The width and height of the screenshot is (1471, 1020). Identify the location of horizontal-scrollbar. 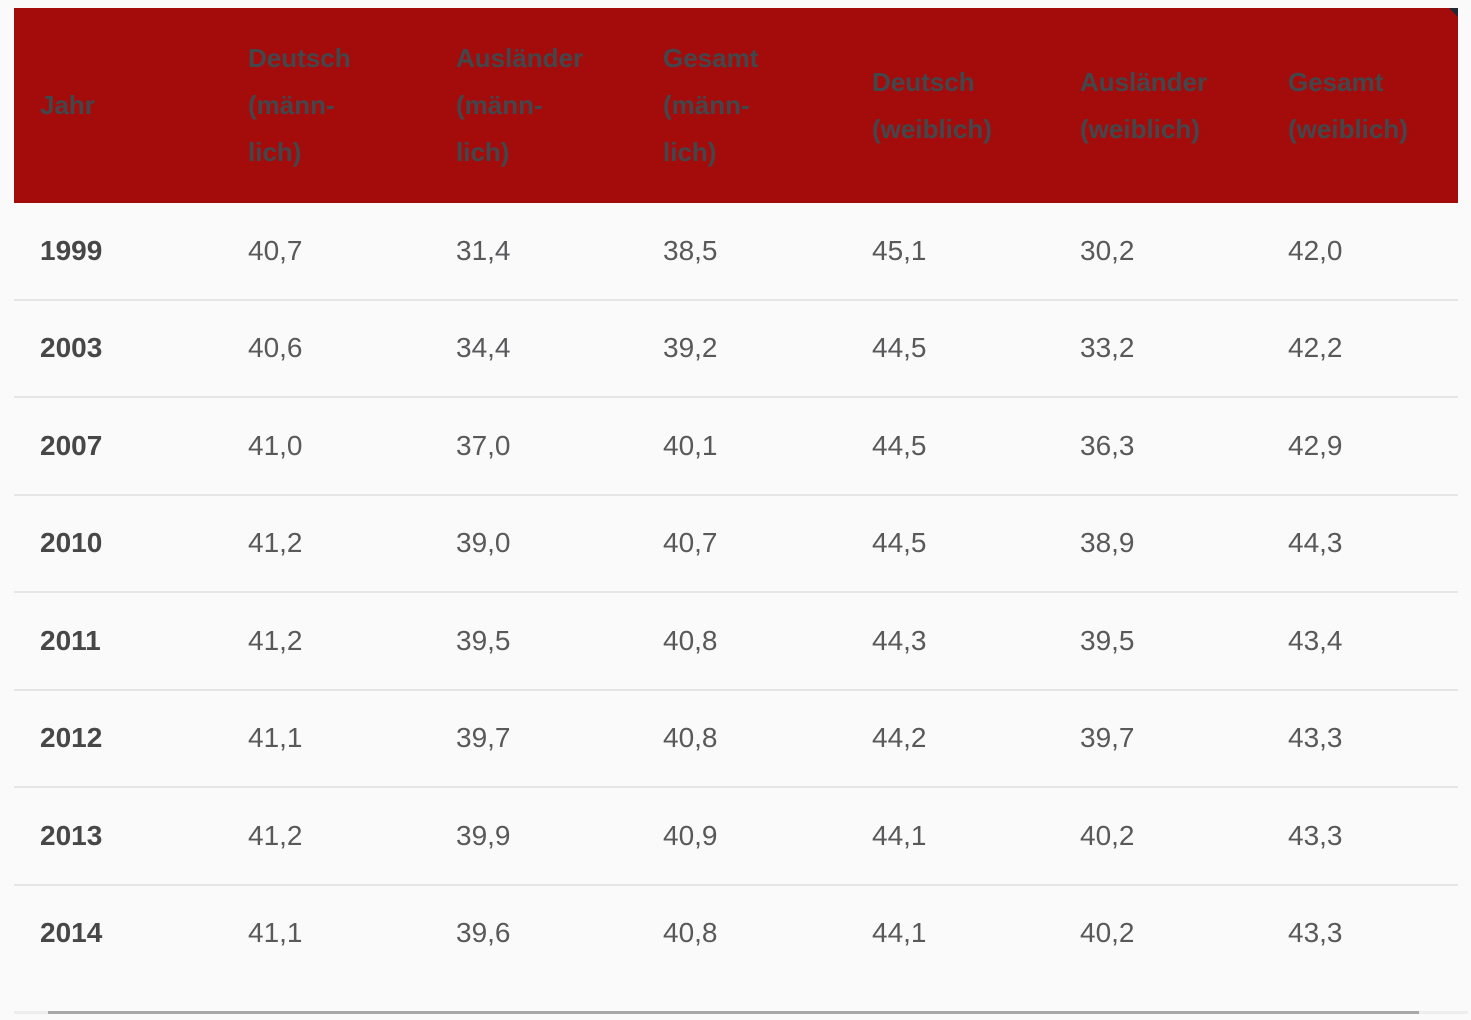
(741, 1012).